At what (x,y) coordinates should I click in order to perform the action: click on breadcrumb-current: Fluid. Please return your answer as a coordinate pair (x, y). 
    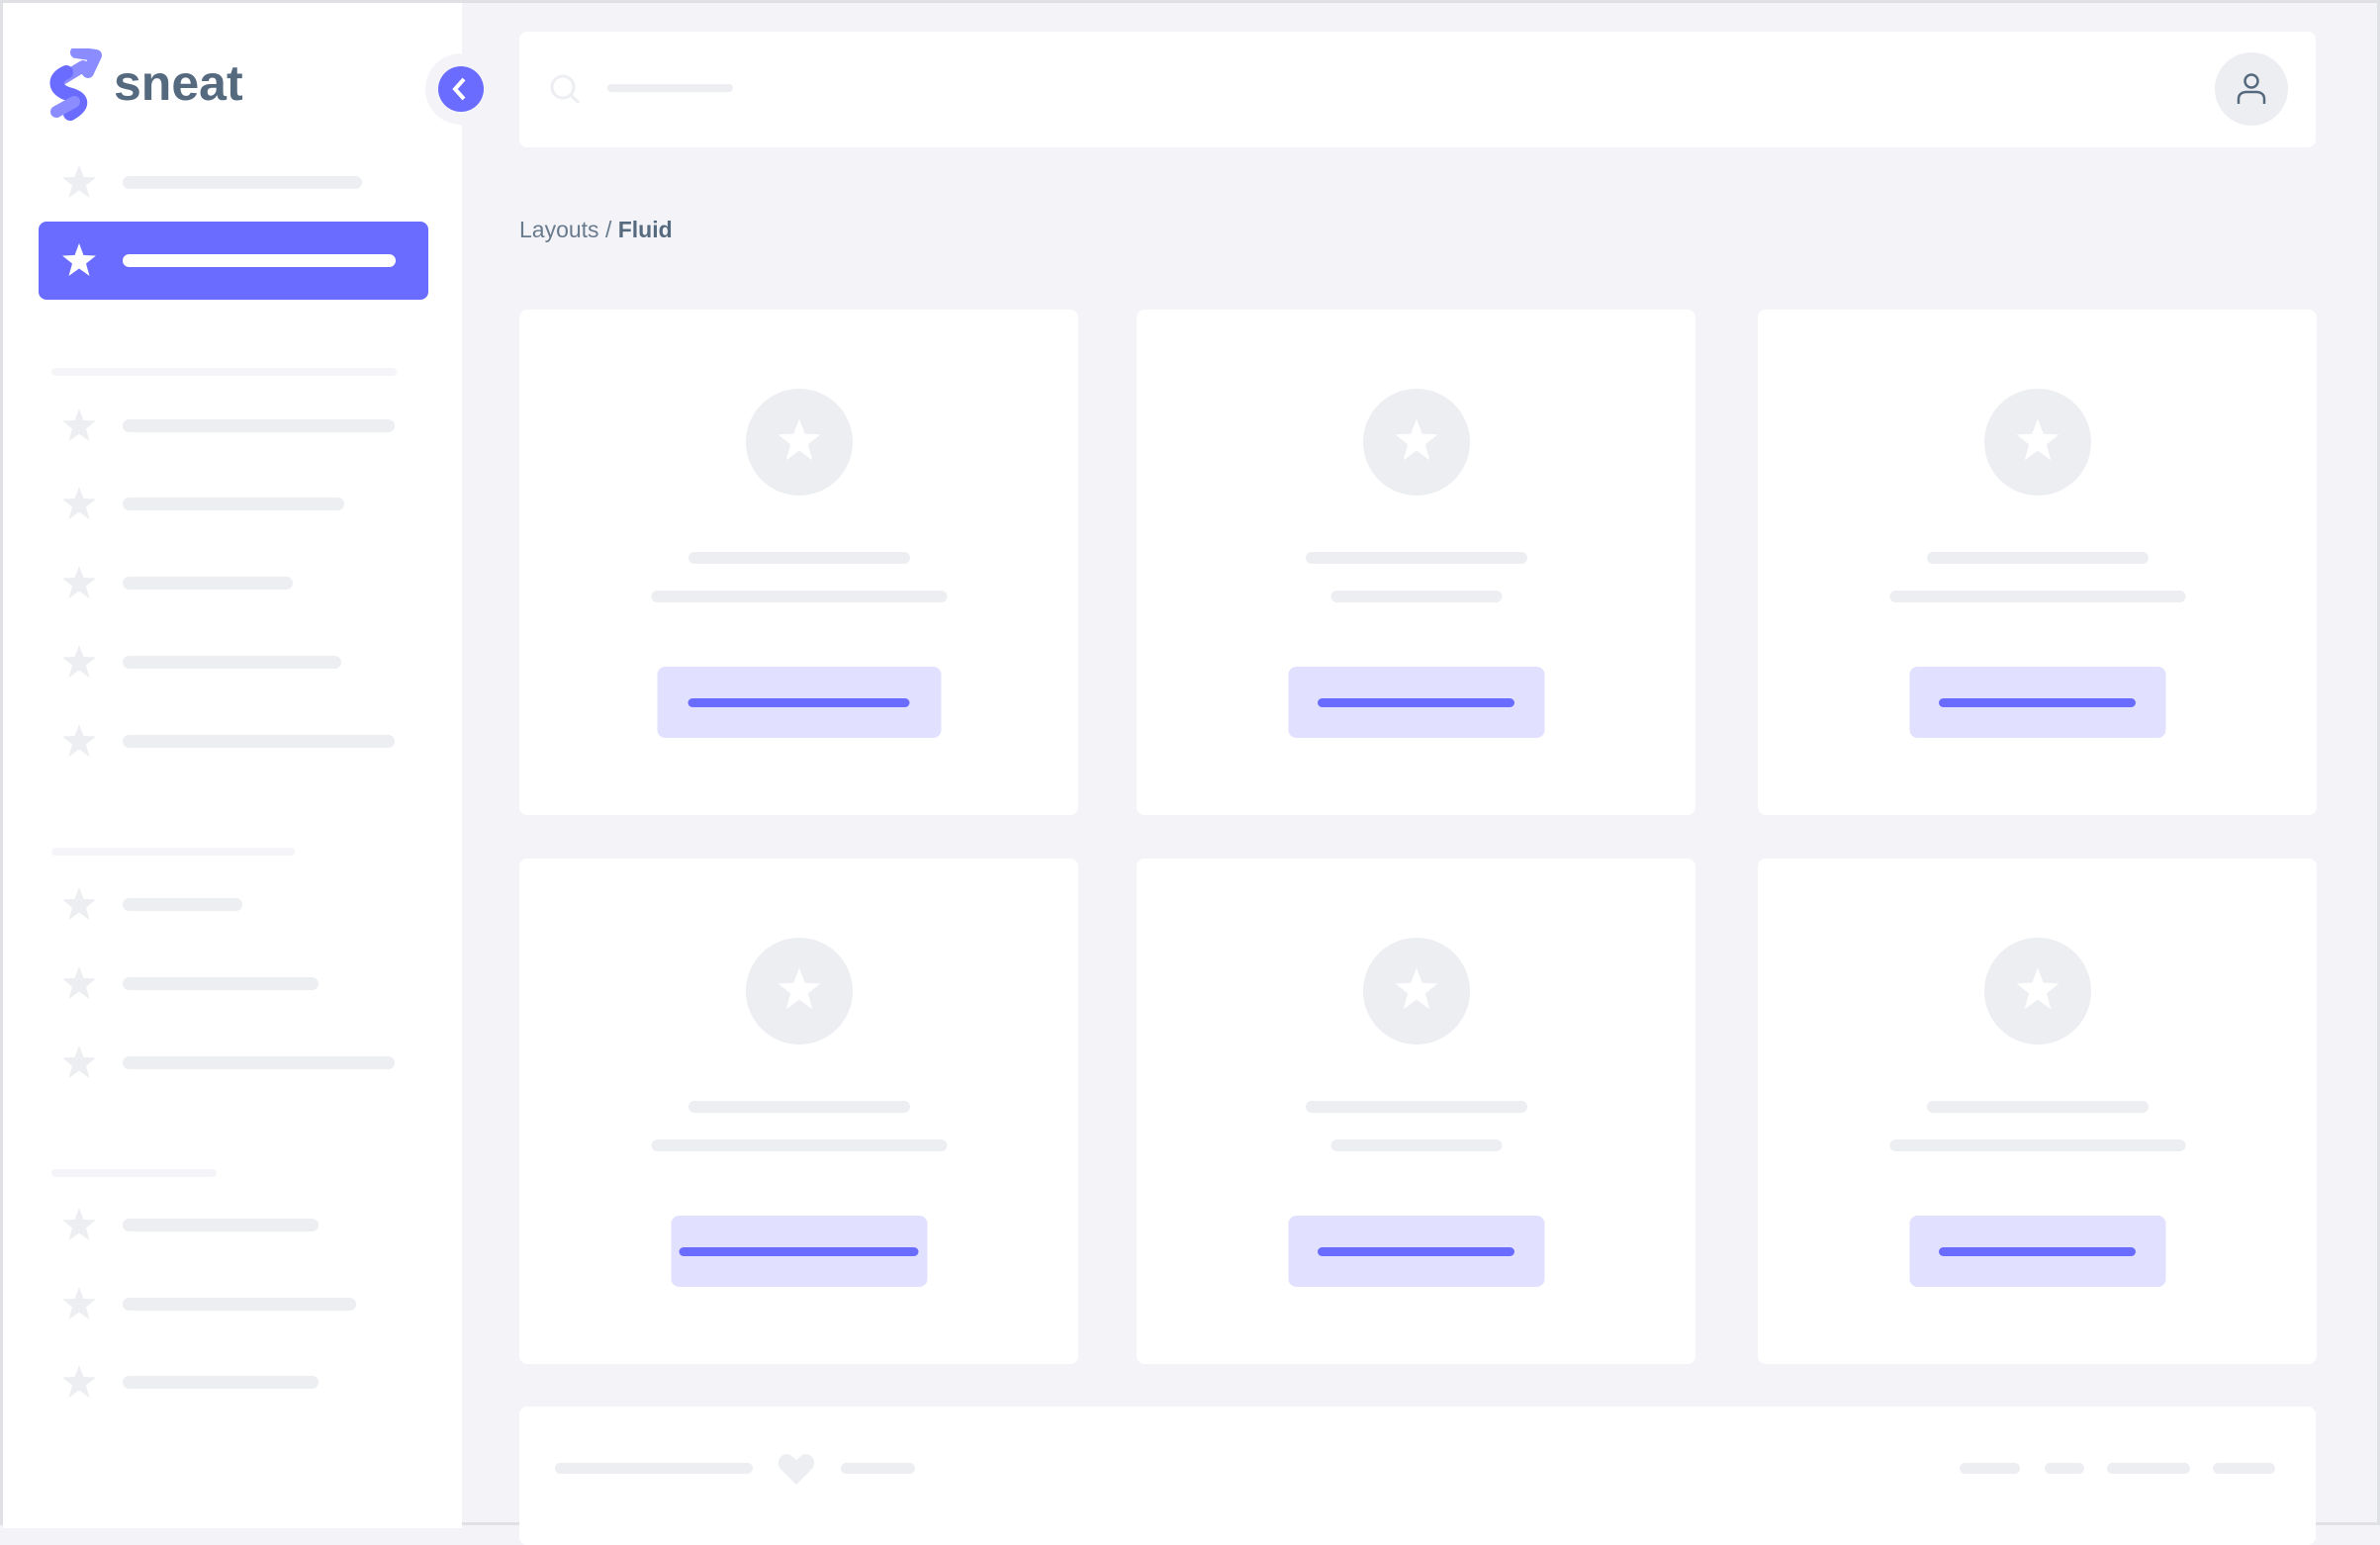
    Looking at the image, I should click on (645, 229).